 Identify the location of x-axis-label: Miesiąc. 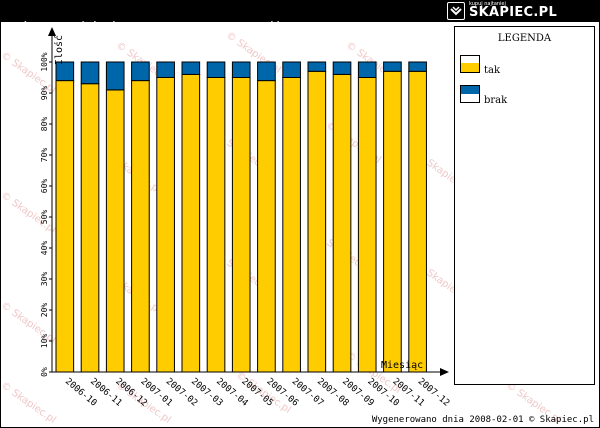
(402, 365).